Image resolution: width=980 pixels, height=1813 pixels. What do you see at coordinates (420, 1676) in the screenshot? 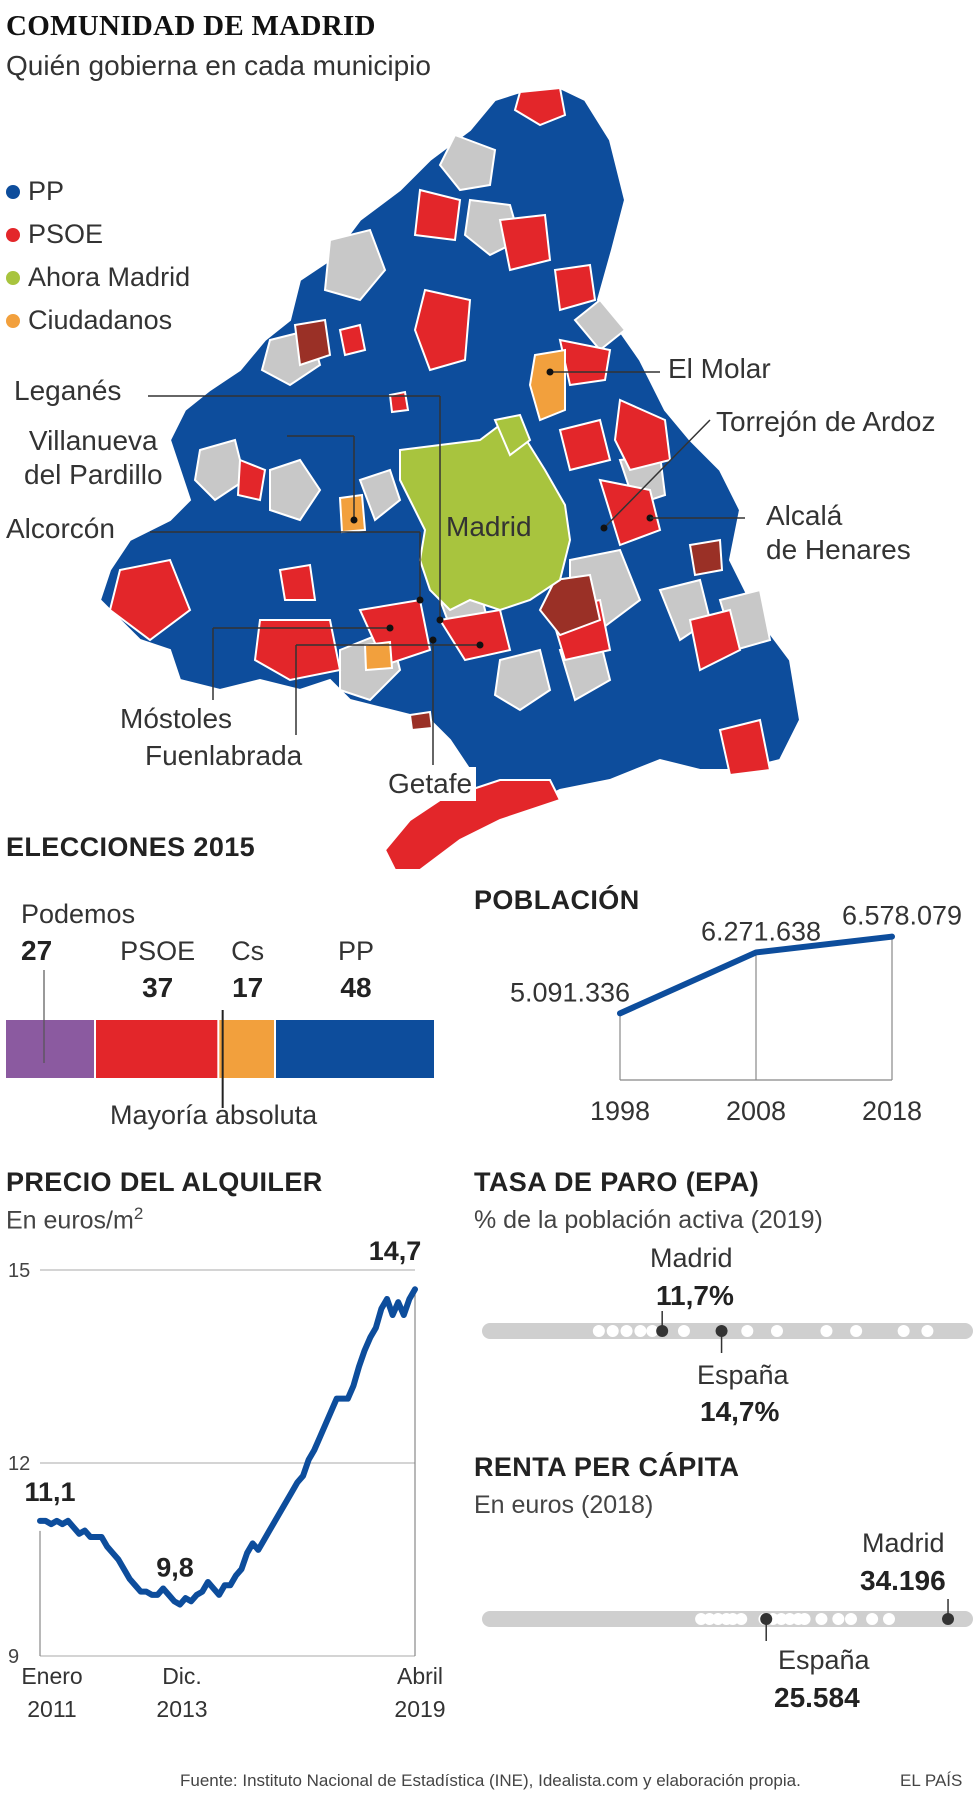
I see `alquiler-x-tick: Abril` at bounding box center [420, 1676].